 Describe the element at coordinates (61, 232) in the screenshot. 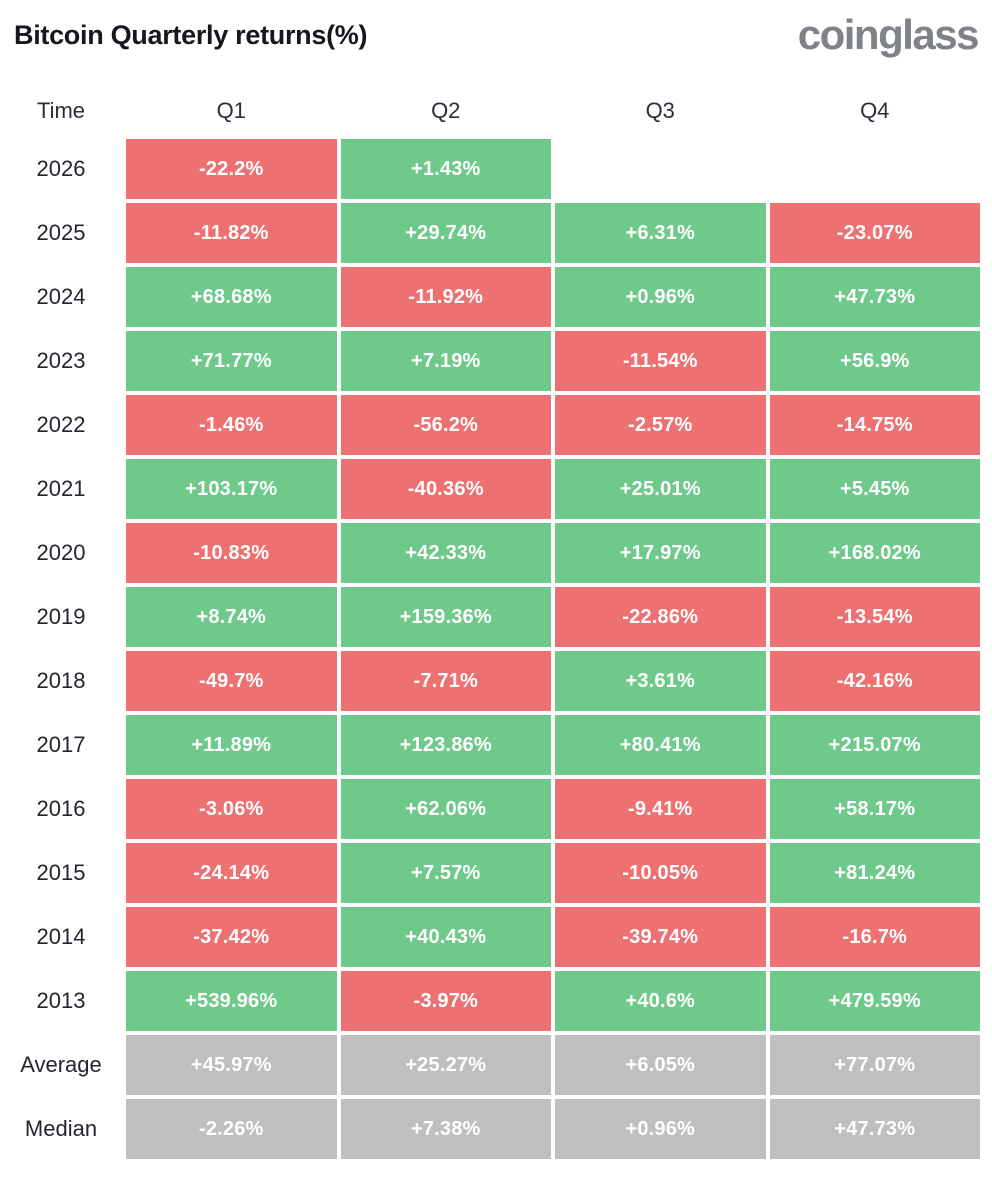

I see `row-label-2025: 2025` at that location.